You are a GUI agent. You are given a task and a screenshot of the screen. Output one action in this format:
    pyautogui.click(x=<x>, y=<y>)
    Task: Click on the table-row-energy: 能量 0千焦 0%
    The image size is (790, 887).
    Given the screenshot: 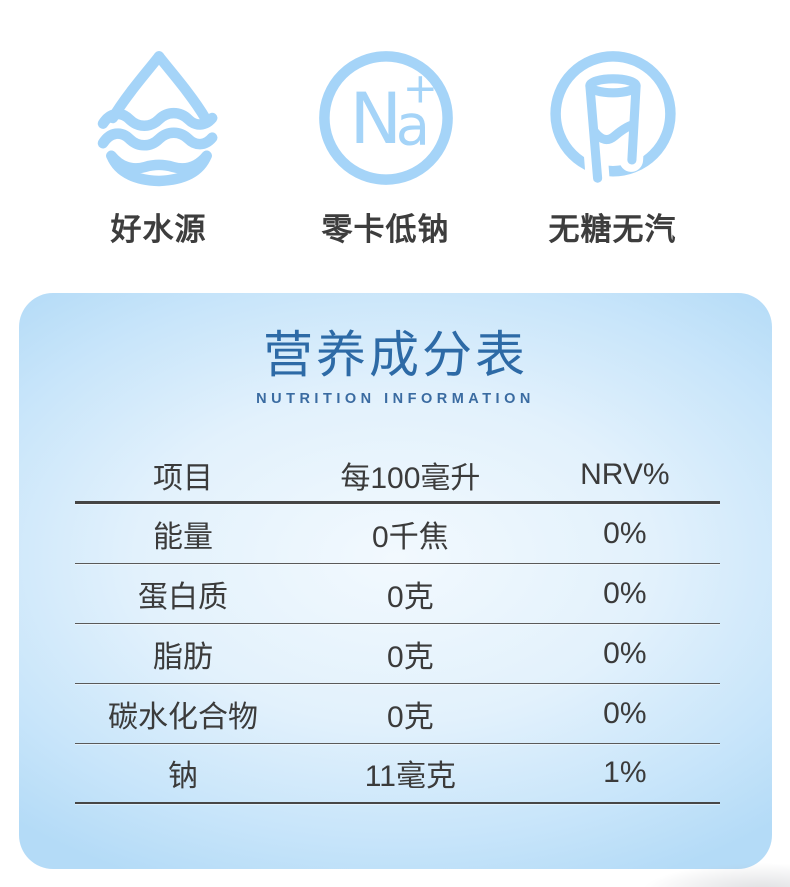 What is the action you would take?
    pyautogui.click(x=397, y=534)
    